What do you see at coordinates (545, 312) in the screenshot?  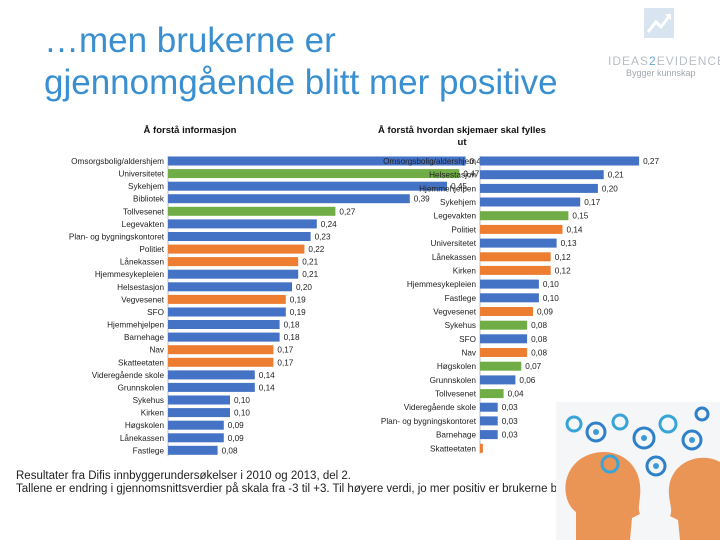 I see `chart-2-value-label: 0,09` at bounding box center [545, 312].